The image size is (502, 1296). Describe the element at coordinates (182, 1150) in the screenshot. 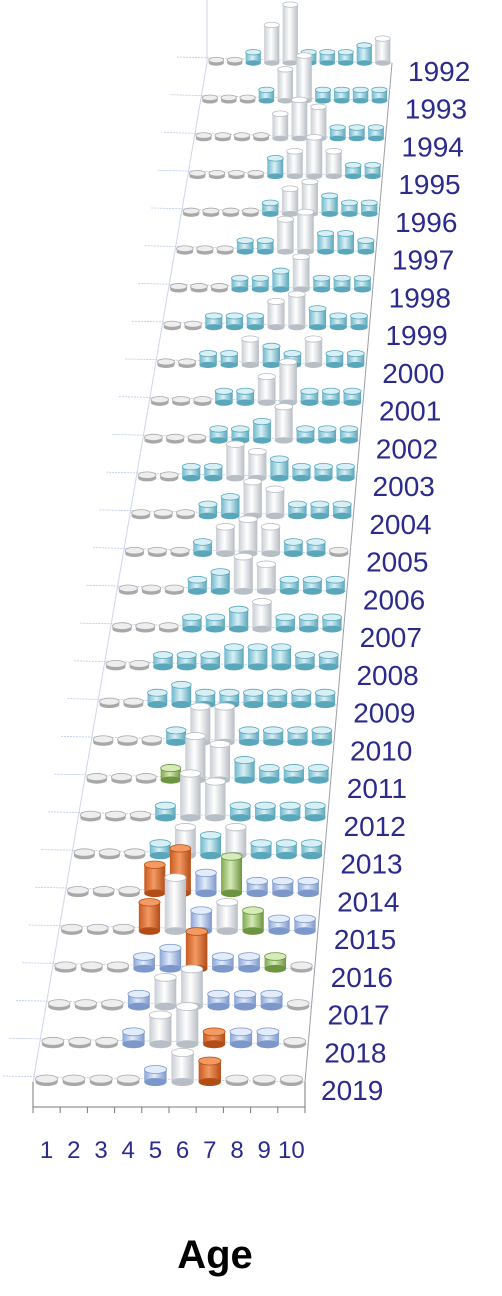

I see `age-tick-label: 6` at that location.